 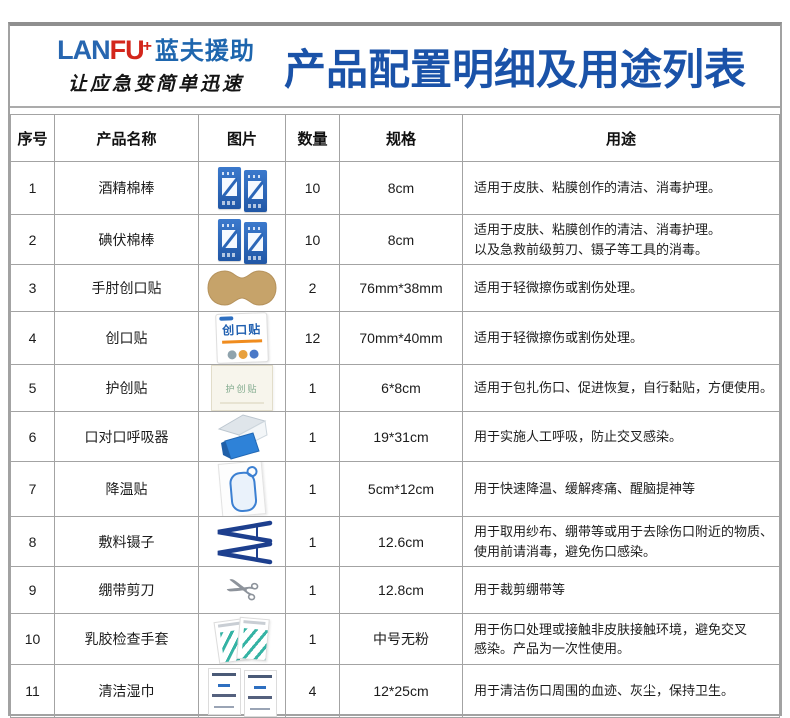 I want to click on plus-icon: +, so click(x=147, y=46).